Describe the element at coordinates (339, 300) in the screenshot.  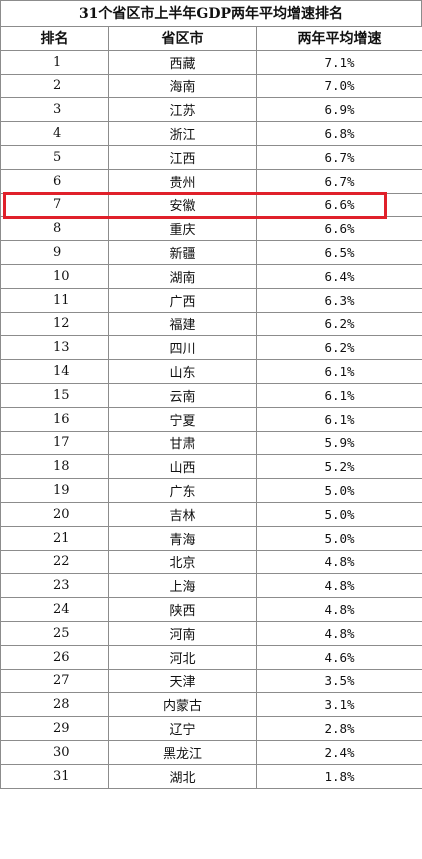
I see `rate-cell: 6.3%` at that location.